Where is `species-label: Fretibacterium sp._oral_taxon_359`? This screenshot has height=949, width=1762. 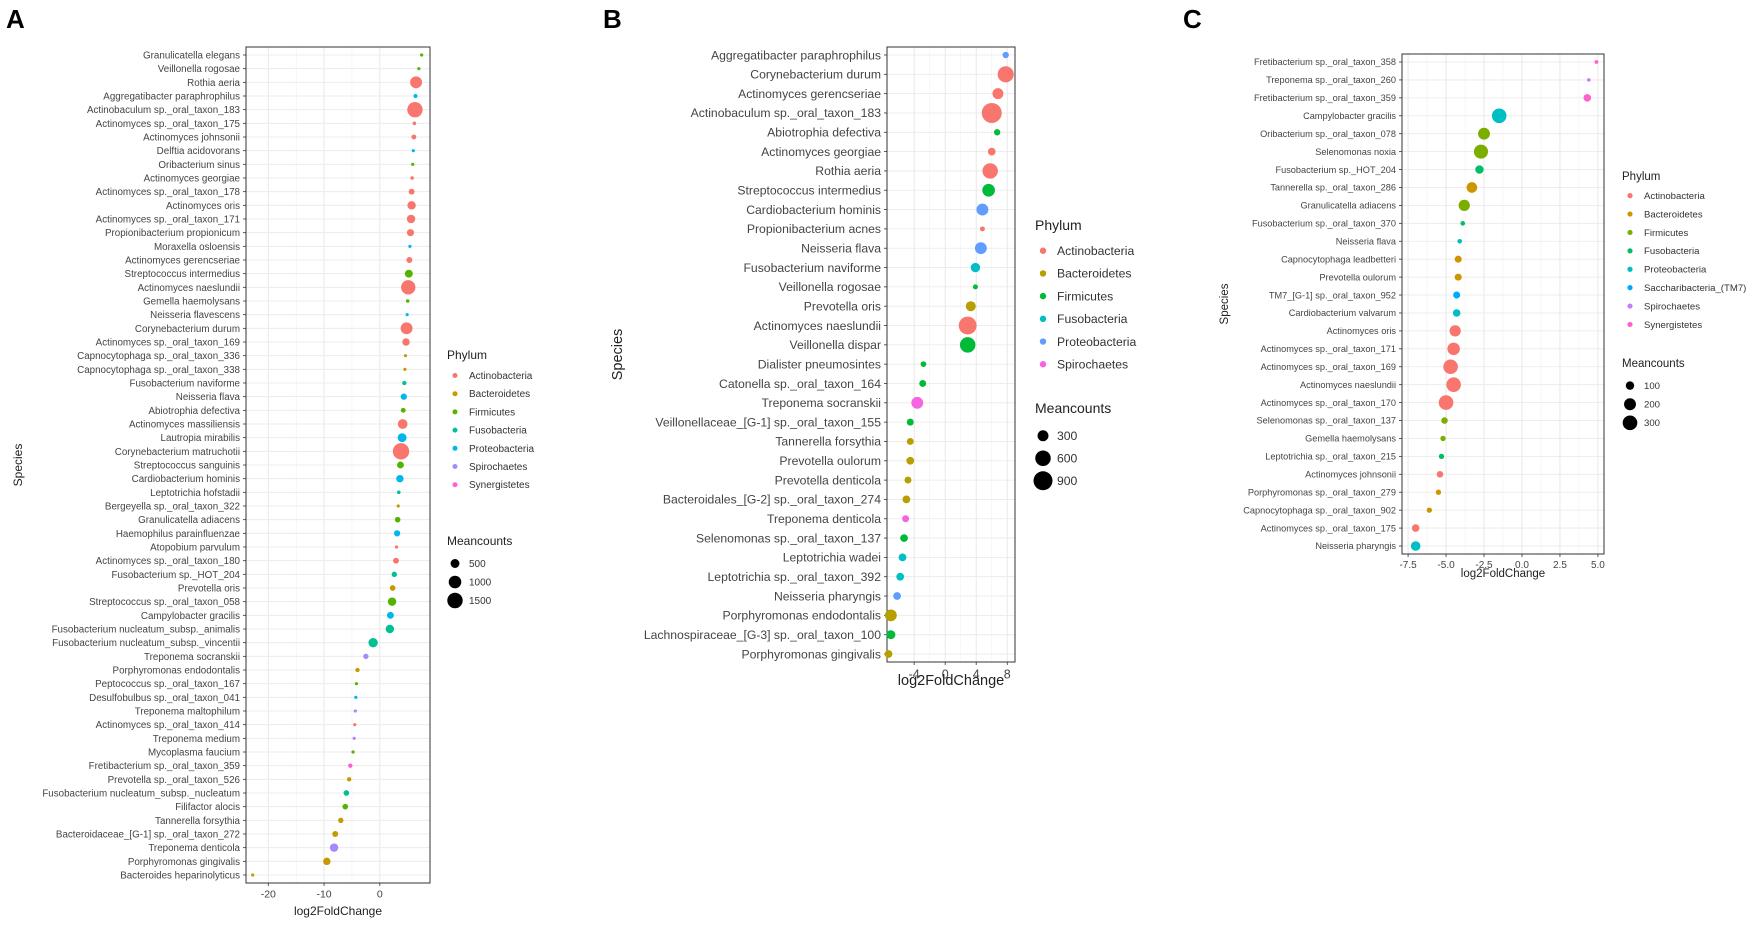 species-label: Fretibacterium sp._oral_taxon_359 is located at coordinates (164, 766).